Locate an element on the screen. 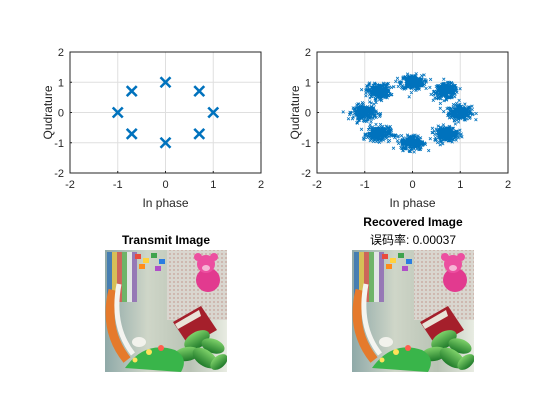 Image resolution: width=560 pixels, height=420 pixels. transmit-image is located at coordinates (166, 311).